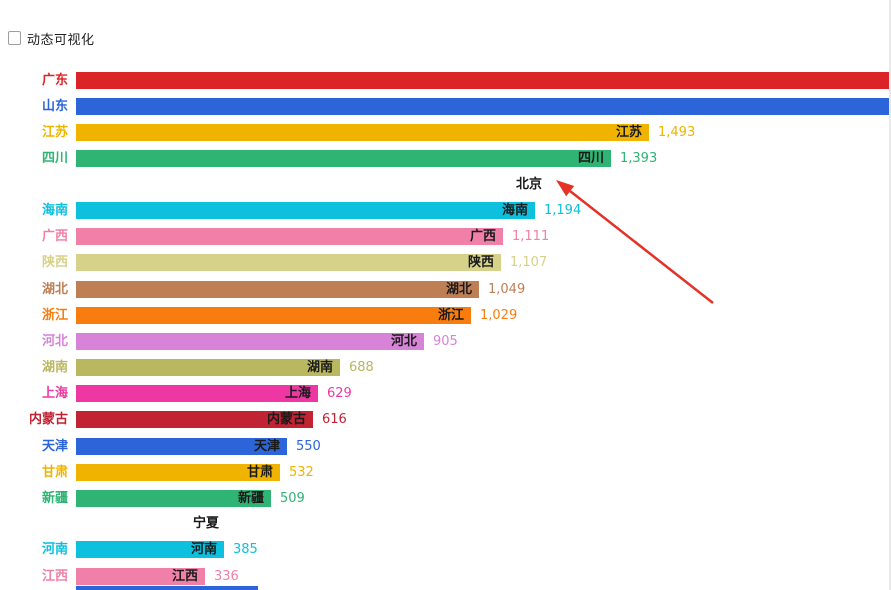 This screenshot has height=590, width=891. I want to click on bar: 广东, so click(483, 80).